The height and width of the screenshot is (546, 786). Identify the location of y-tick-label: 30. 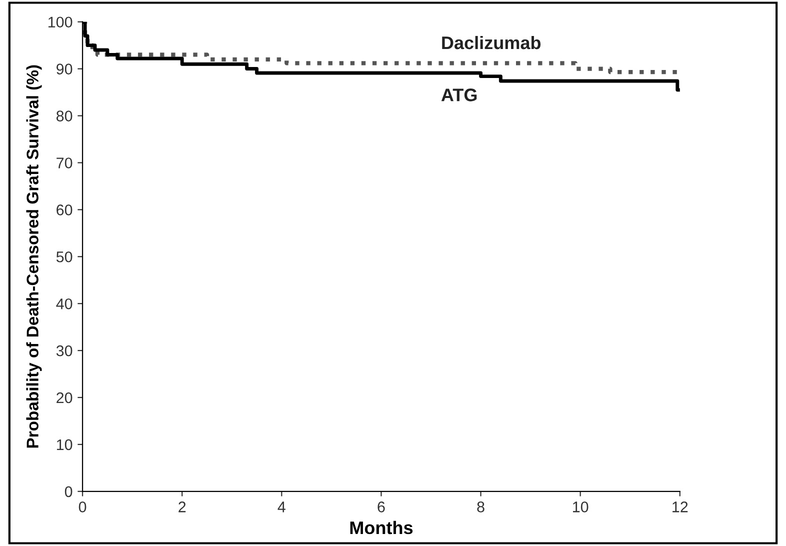
(64, 350).